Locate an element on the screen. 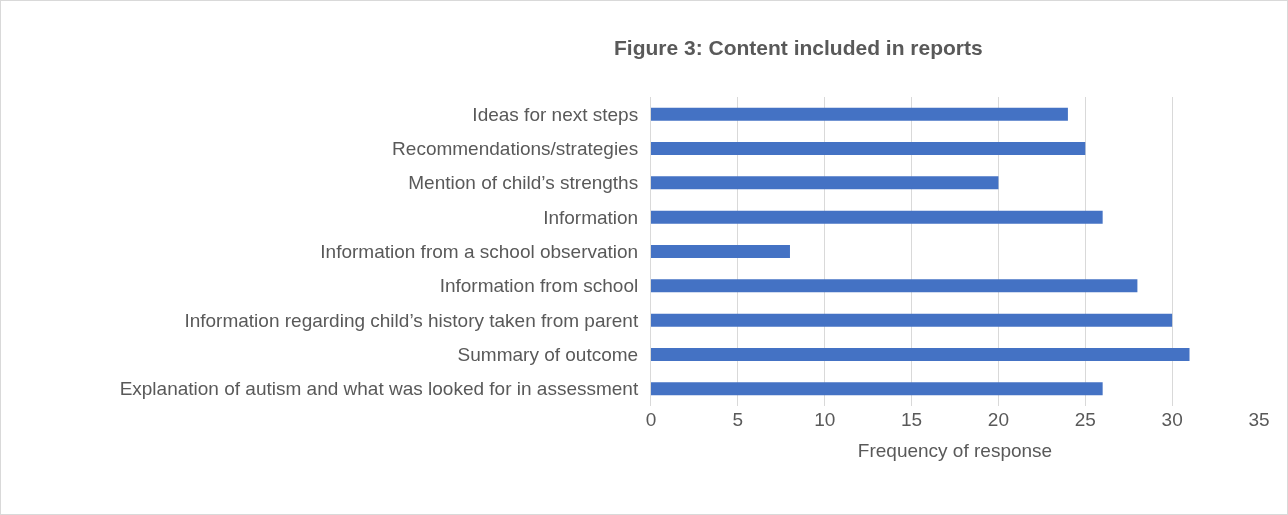 The width and height of the screenshot is (1288, 515). y-tick-label: Information from school is located at coordinates (539, 286).